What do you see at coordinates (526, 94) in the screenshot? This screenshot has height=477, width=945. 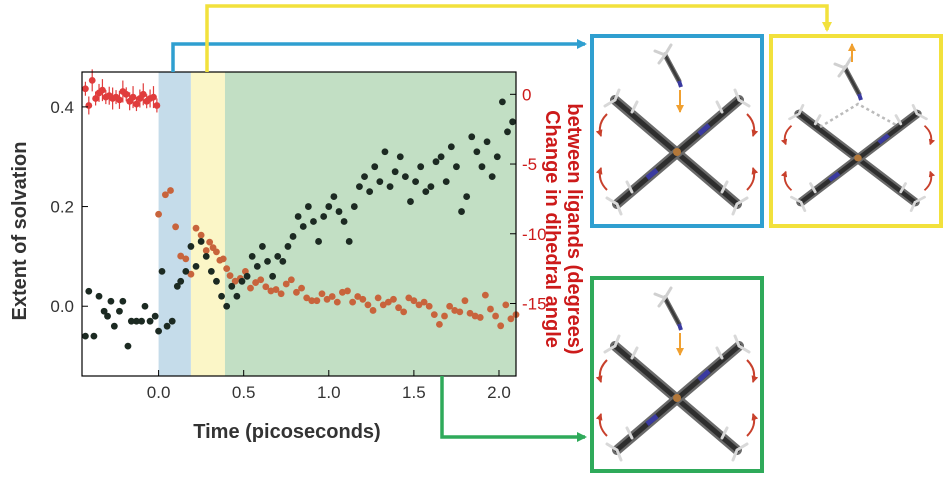 I see `y-right-tick-label: 0` at bounding box center [526, 94].